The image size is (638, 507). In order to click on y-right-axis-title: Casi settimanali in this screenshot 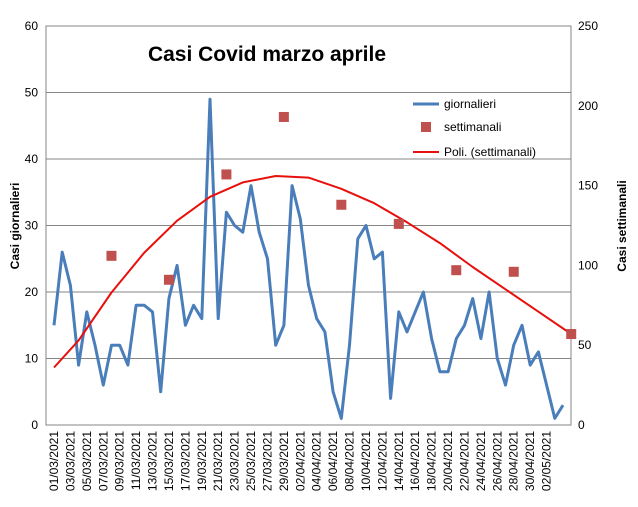, I will do `click(622, 225)`.